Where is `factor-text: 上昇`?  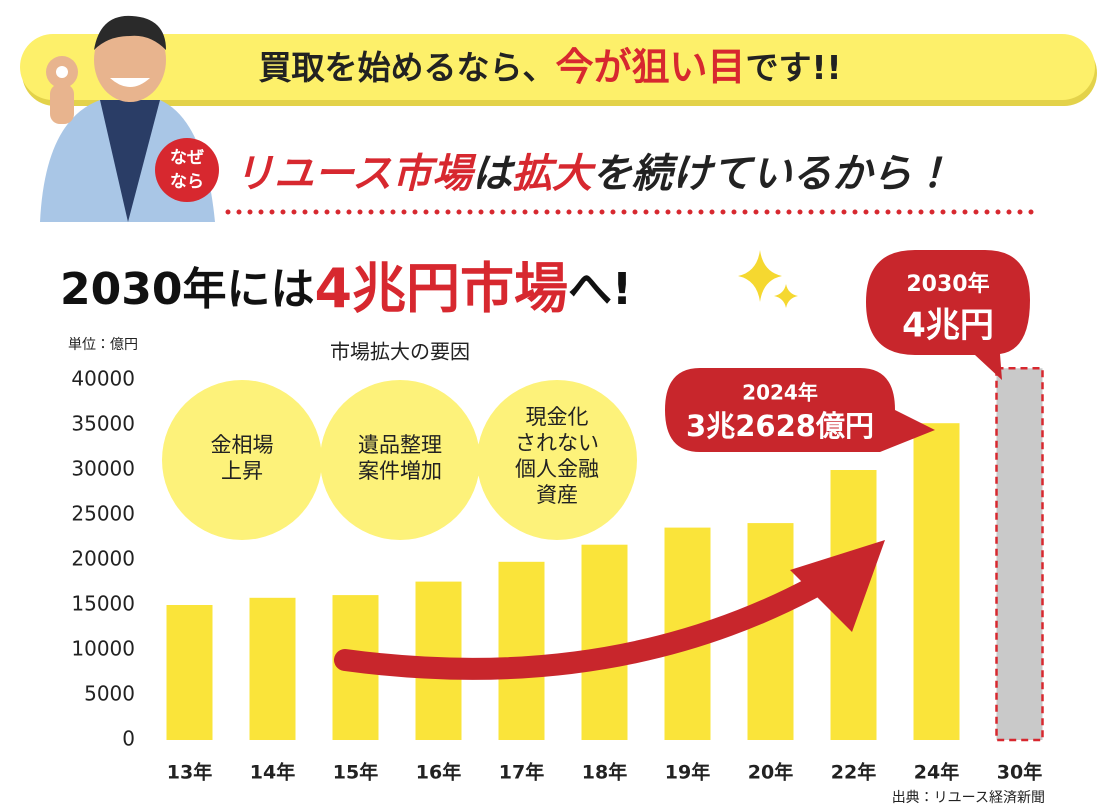 factor-text: 上昇 is located at coordinates (242, 471).